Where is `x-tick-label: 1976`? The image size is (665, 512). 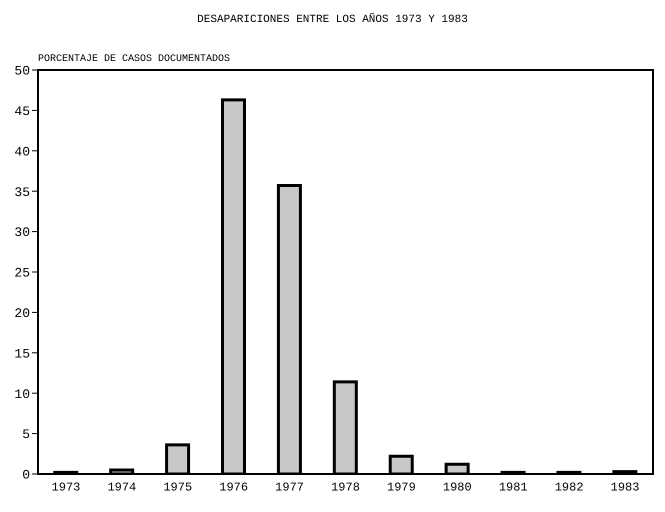 x-tick-label: 1976 is located at coordinates (233, 487).